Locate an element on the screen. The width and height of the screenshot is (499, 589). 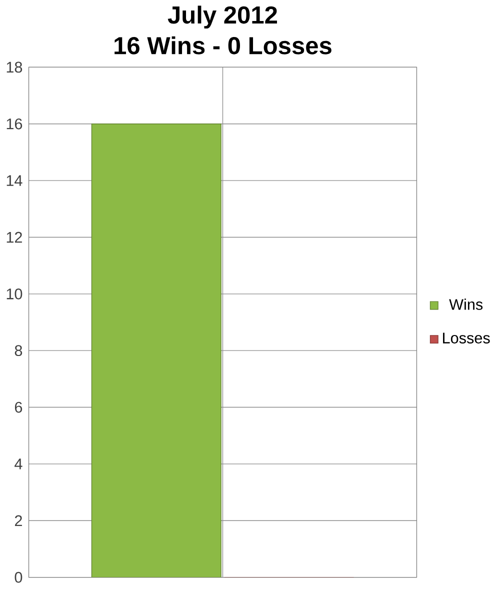
y-tick-label: 0 is located at coordinates (18, 577).